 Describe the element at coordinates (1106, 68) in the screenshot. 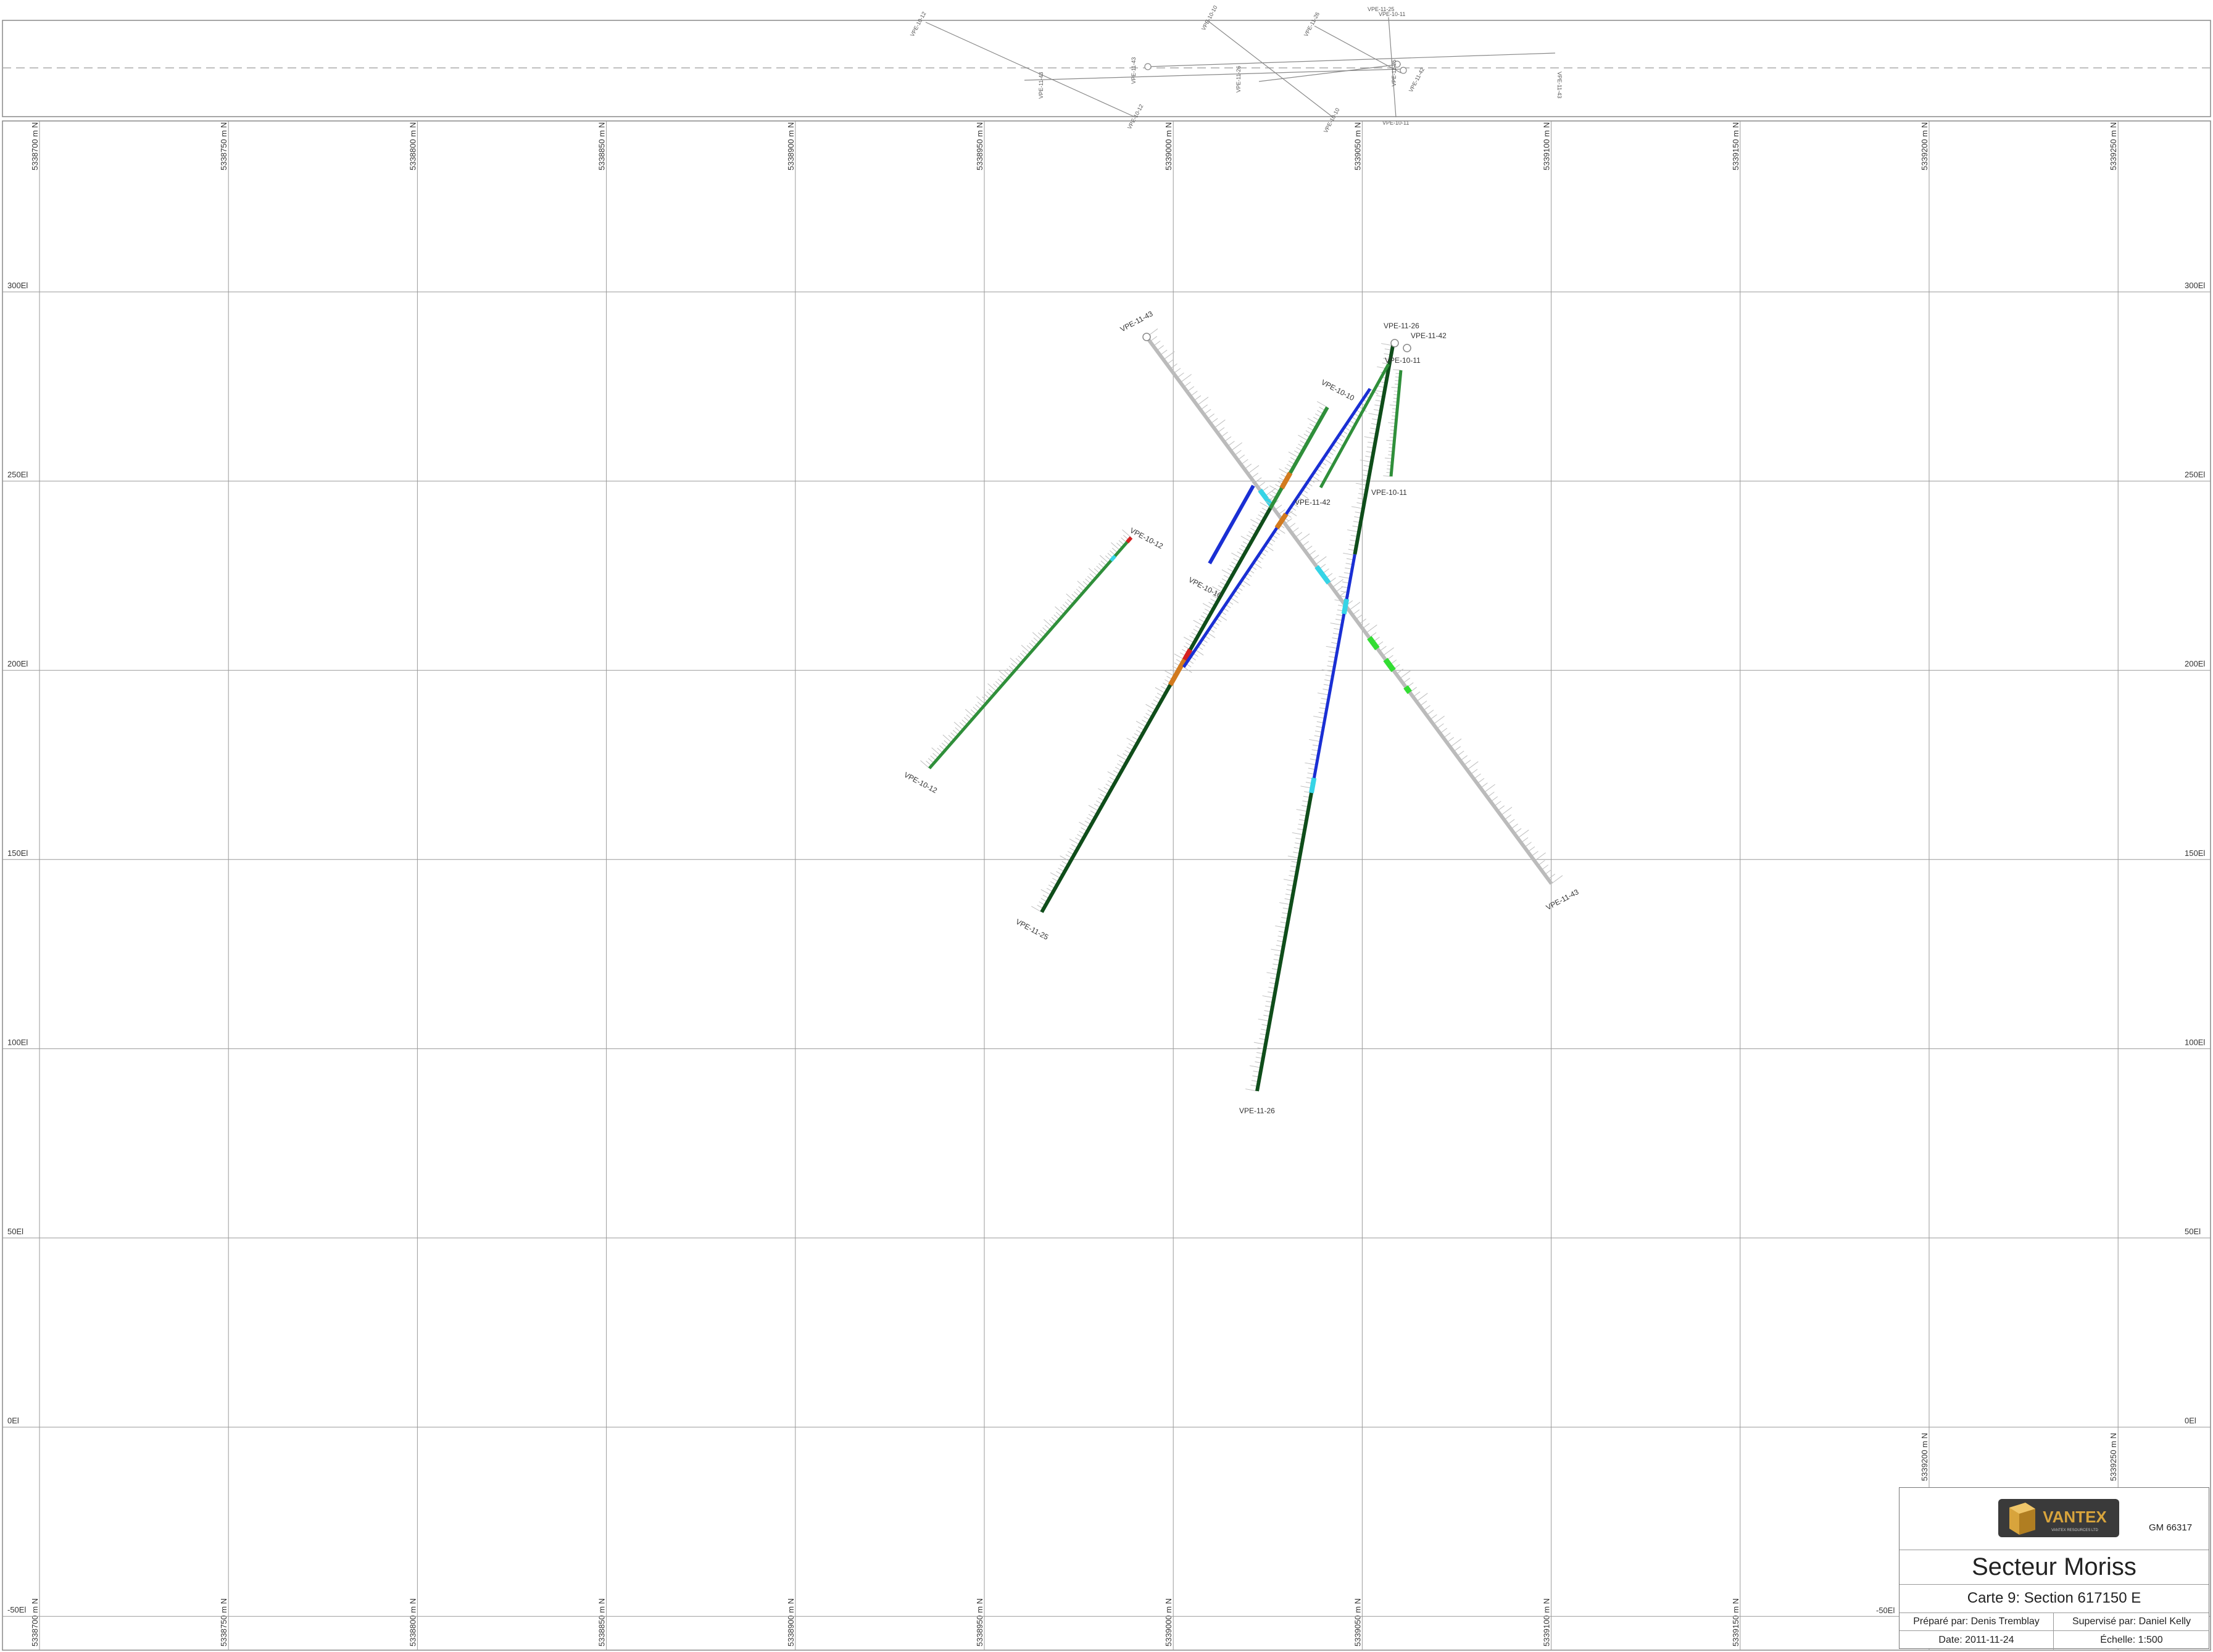

I see `plan-view-frame` at that location.